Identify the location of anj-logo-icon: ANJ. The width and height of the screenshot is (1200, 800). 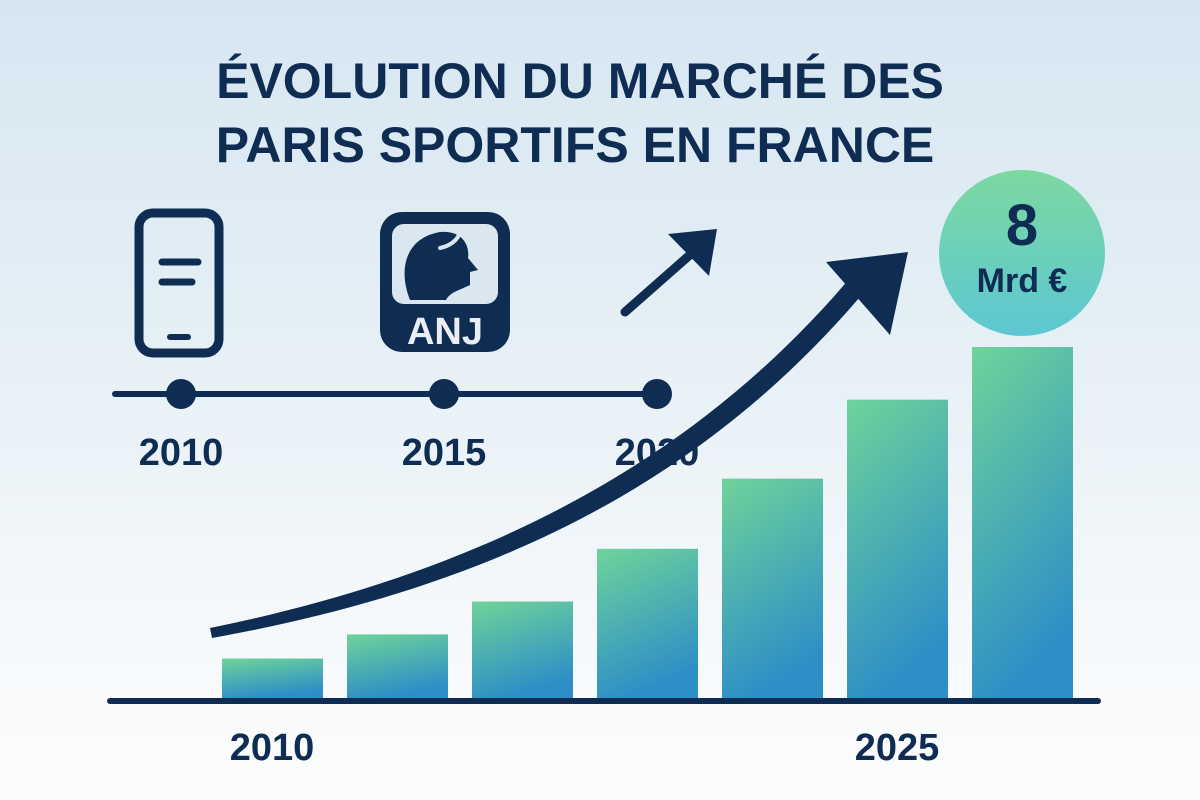
(445, 282).